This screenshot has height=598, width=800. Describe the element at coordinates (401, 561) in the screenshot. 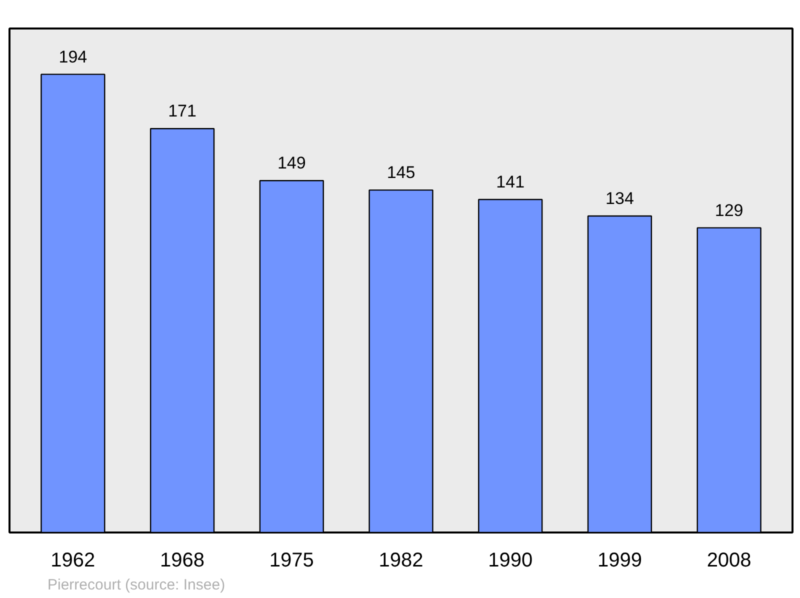

I see `x-tick-label: 1982` at that location.